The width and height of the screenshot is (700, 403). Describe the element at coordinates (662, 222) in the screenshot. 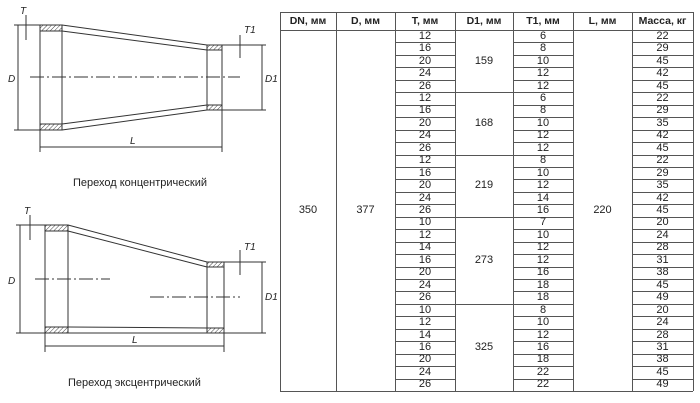

I see `mass-cell: 20` at that location.